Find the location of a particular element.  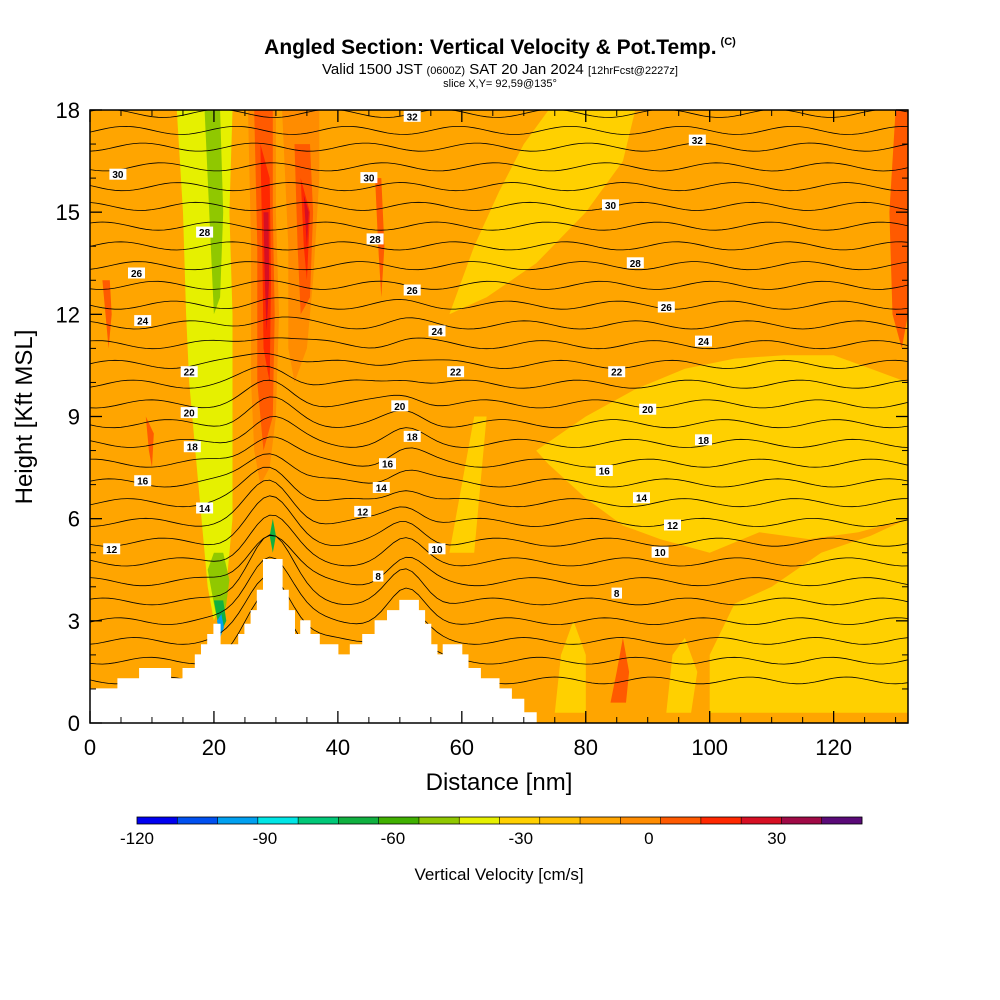

title-units: (C) is located at coordinates (728, 42).